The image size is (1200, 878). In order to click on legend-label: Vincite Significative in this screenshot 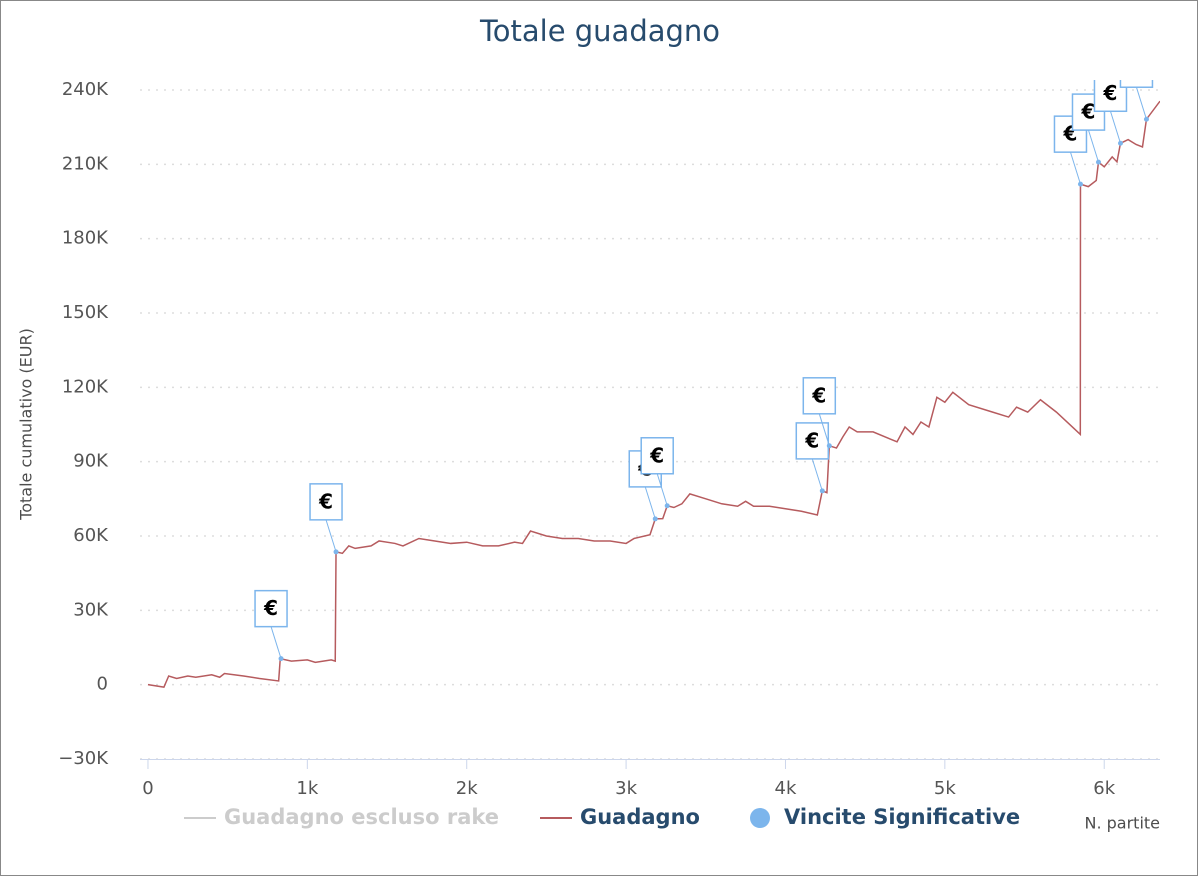, I will do `click(902, 817)`.